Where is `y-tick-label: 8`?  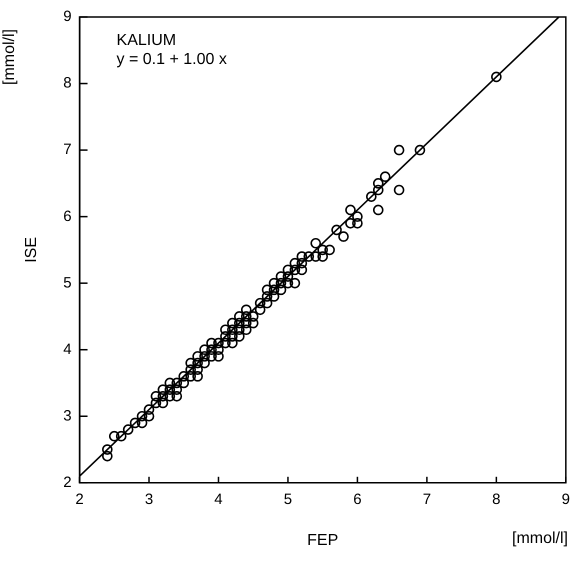
y-tick-label: 8 is located at coordinates (67, 83).